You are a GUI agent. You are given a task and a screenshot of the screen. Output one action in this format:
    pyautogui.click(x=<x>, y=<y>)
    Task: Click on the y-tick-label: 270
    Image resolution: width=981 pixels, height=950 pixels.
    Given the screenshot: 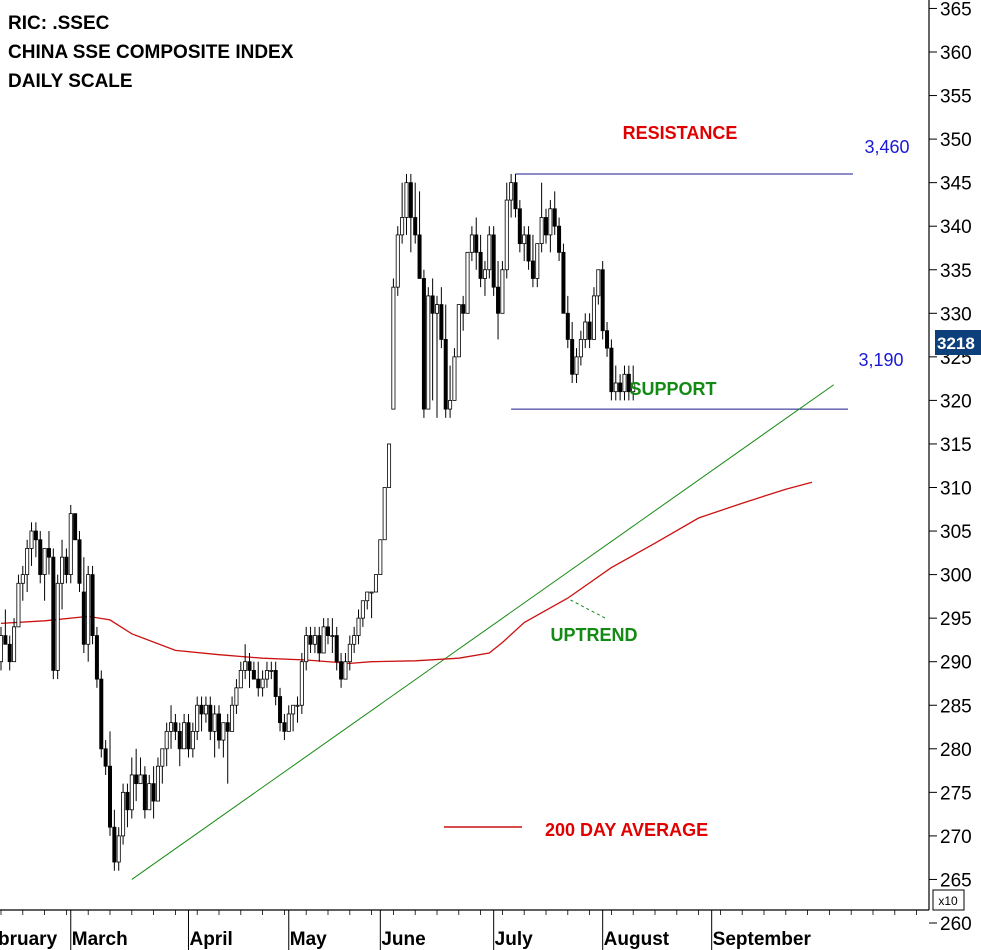 What is the action you would take?
    pyautogui.click(x=956, y=837)
    